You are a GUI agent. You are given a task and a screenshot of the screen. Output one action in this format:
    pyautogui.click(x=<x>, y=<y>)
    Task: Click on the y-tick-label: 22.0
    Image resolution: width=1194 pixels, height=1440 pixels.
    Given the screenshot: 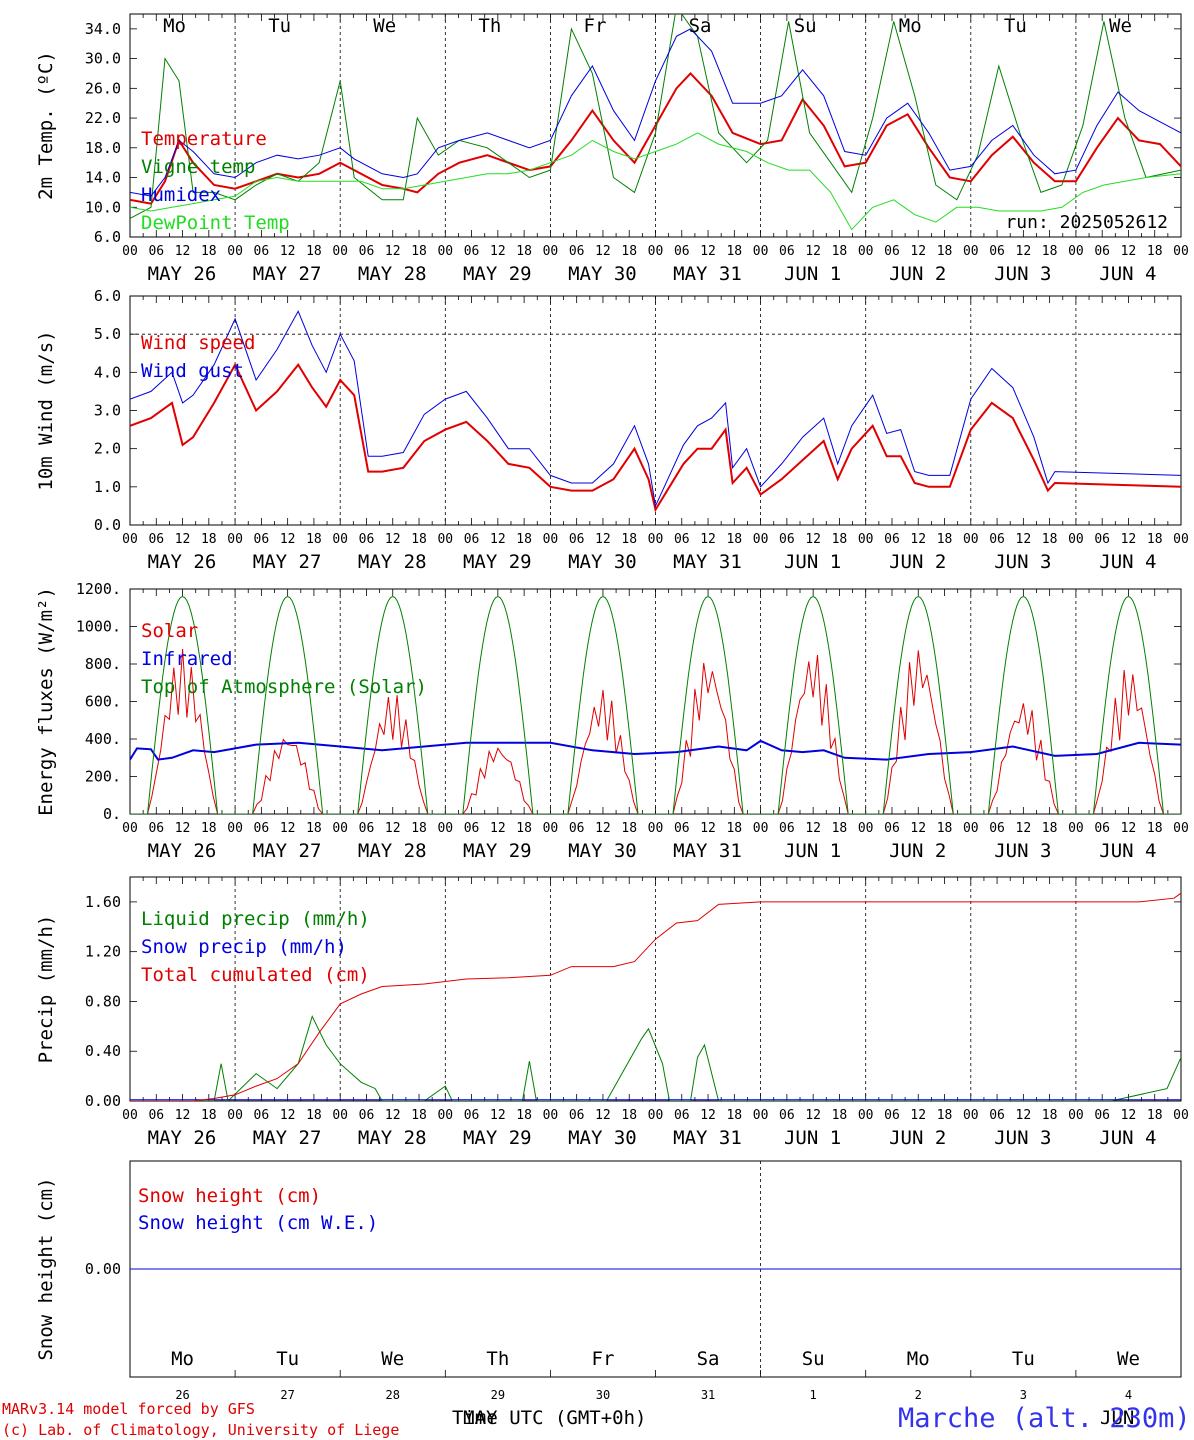 What is the action you would take?
    pyautogui.click(x=103, y=118)
    